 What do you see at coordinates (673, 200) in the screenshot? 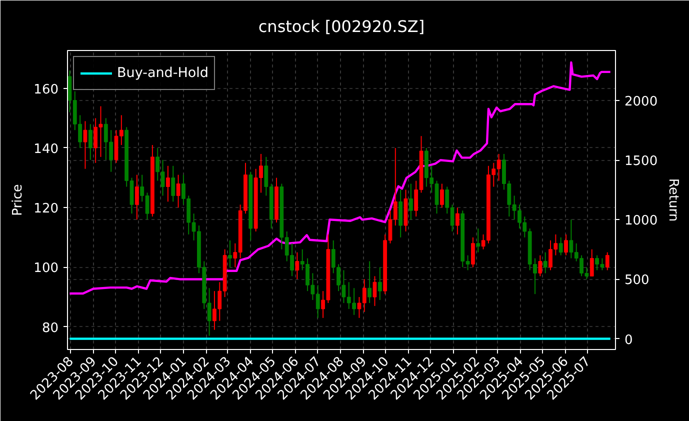
I see `y2-axis-title: Return` at bounding box center [673, 200].